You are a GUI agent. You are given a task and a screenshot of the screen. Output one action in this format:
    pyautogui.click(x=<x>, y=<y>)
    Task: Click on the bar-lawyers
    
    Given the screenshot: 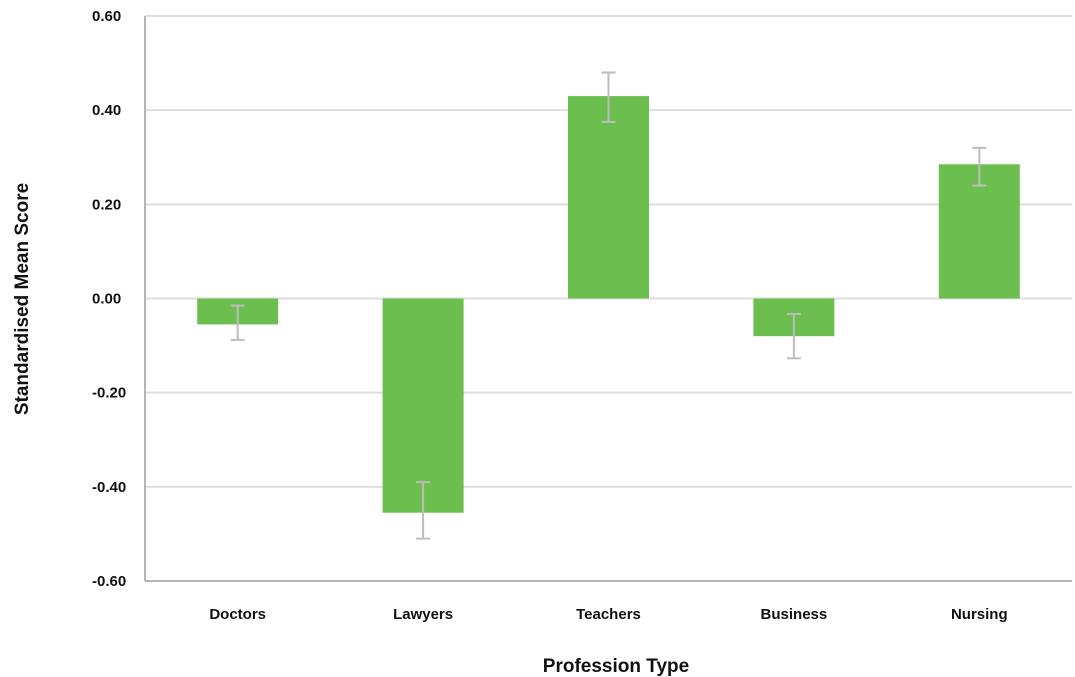 What is the action you would take?
    pyautogui.click(x=423, y=405)
    